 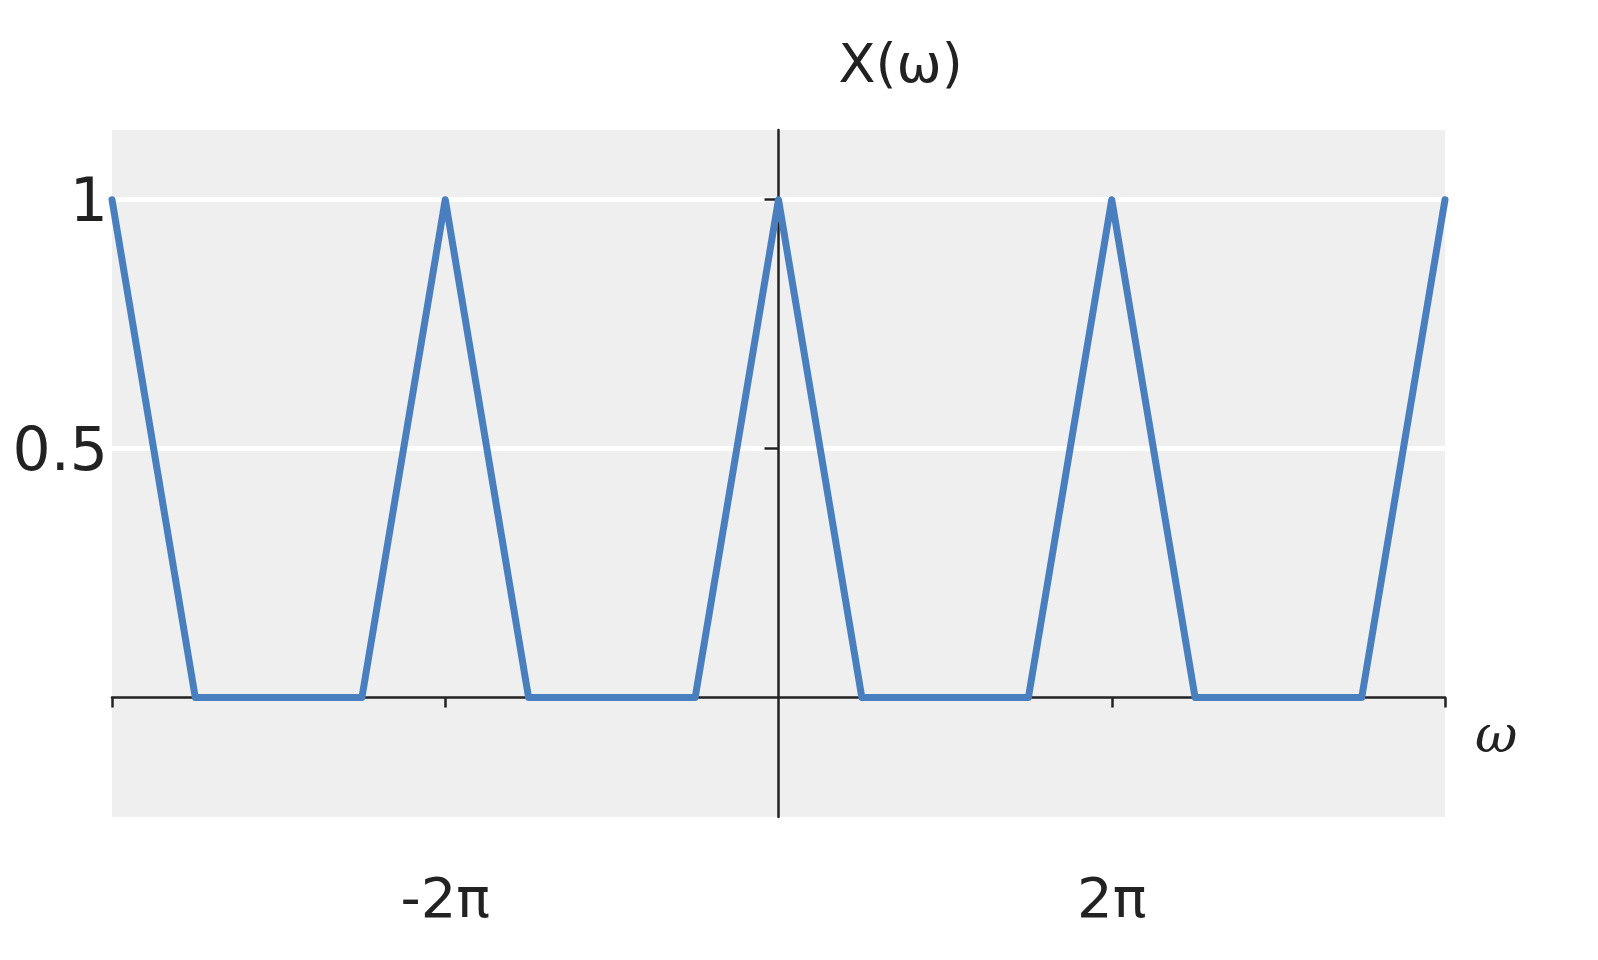 What do you see at coordinates (1112, 897) in the screenshot?
I see `x-tick-label: 2π` at bounding box center [1112, 897].